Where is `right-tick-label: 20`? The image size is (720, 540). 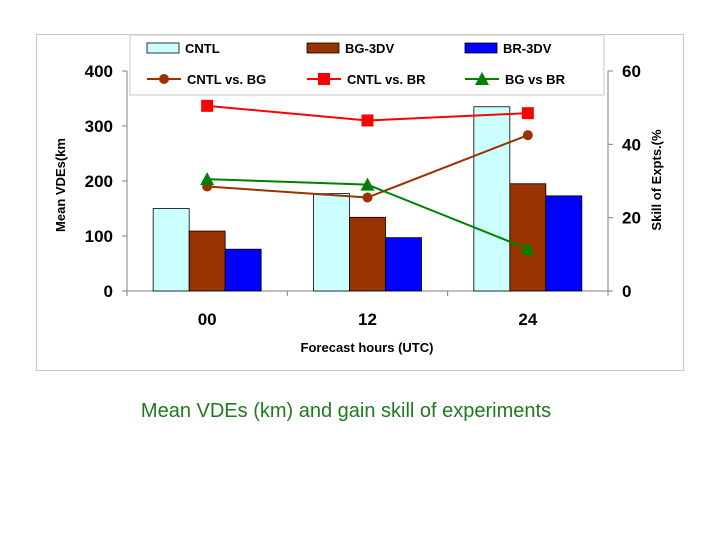
right-tick-label: 20 is located at coordinates (631, 218).